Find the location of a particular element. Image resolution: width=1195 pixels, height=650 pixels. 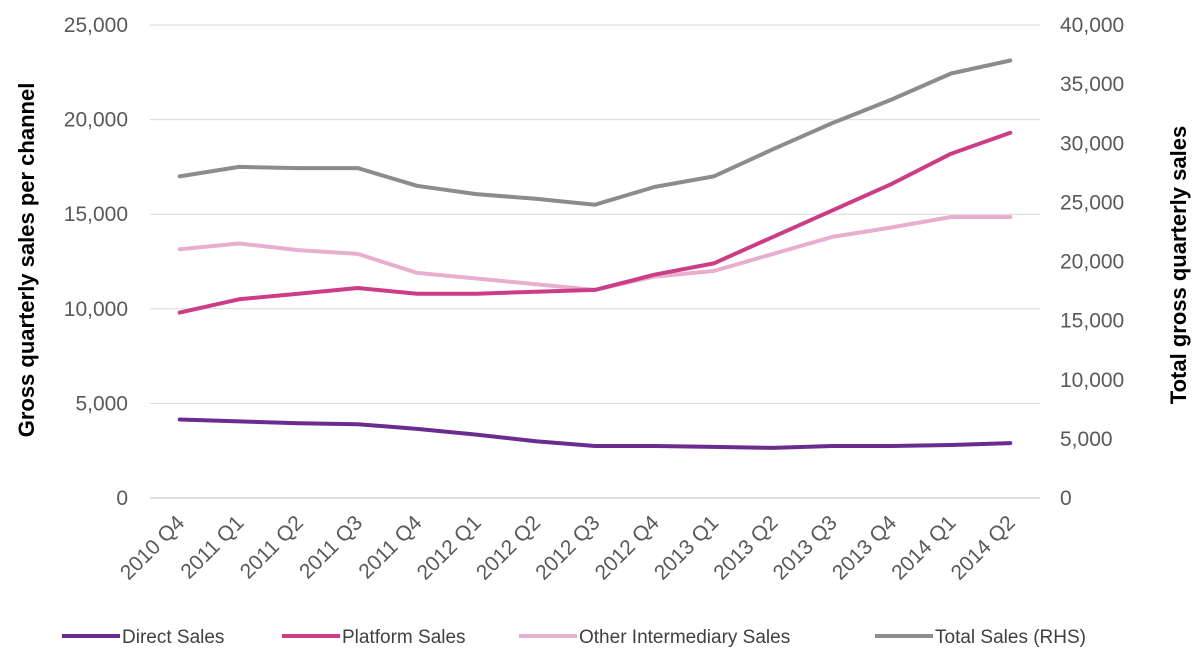

x-tick-label: 2013 Q4 is located at coordinates (864, 547).